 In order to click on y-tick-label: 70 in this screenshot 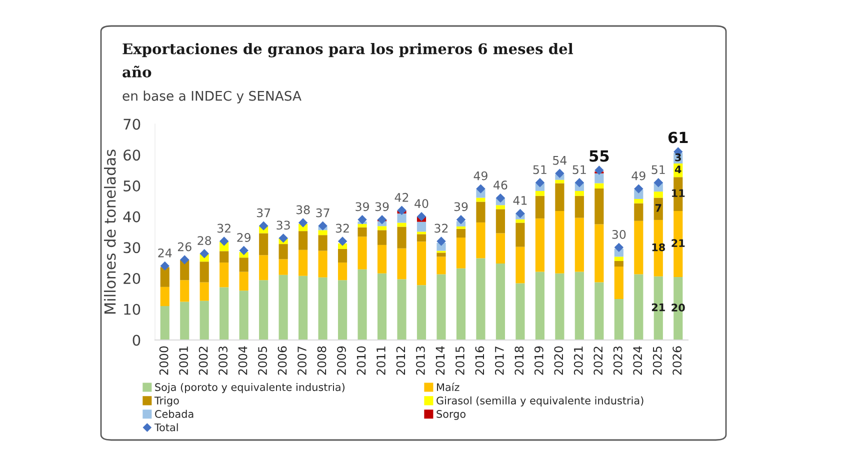, I will do `click(132, 124)`.